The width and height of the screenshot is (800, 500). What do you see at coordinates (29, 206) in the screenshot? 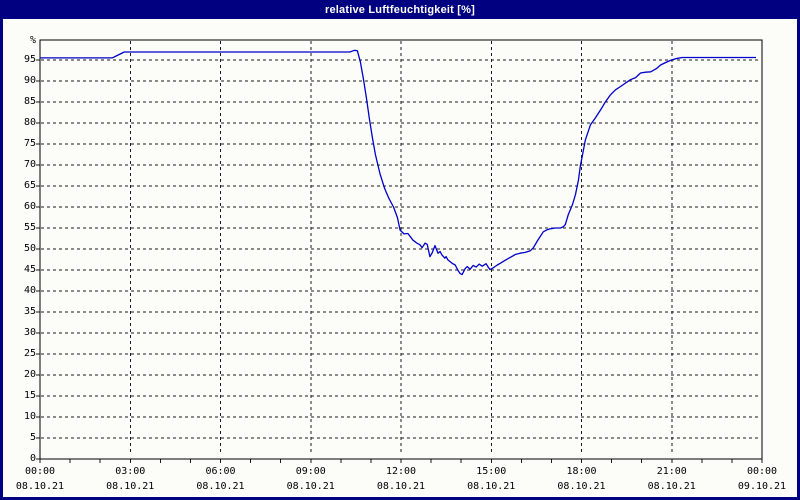
I see `y-tick-label: 60` at bounding box center [29, 206].